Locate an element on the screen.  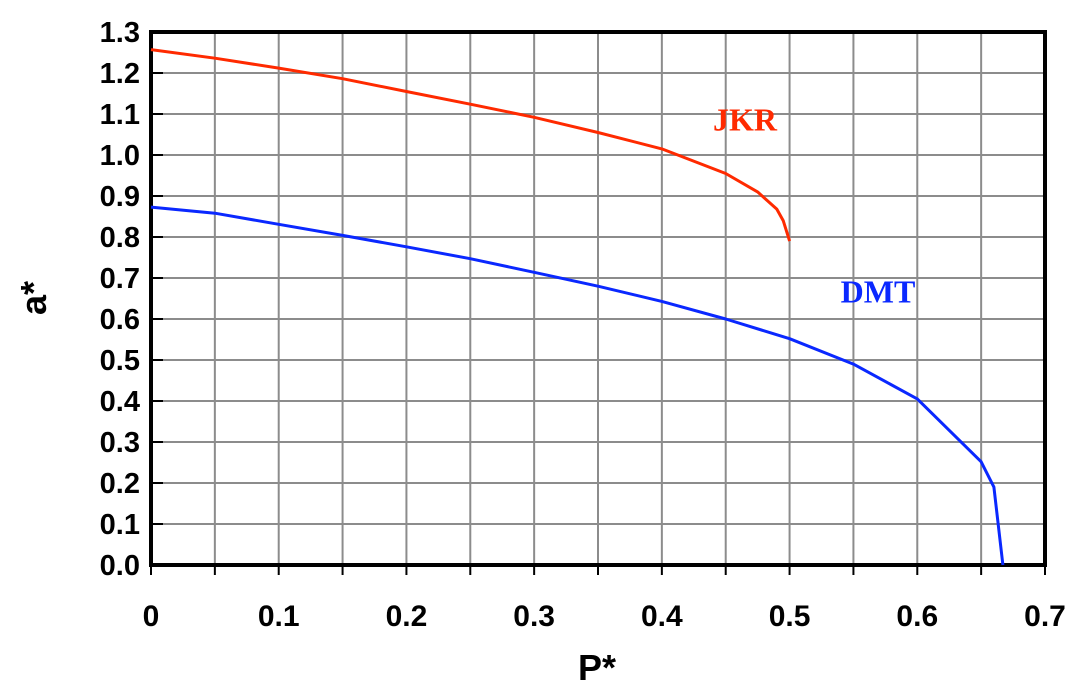
y-tick-label: 1.0 is located at coordinates (120, 156).